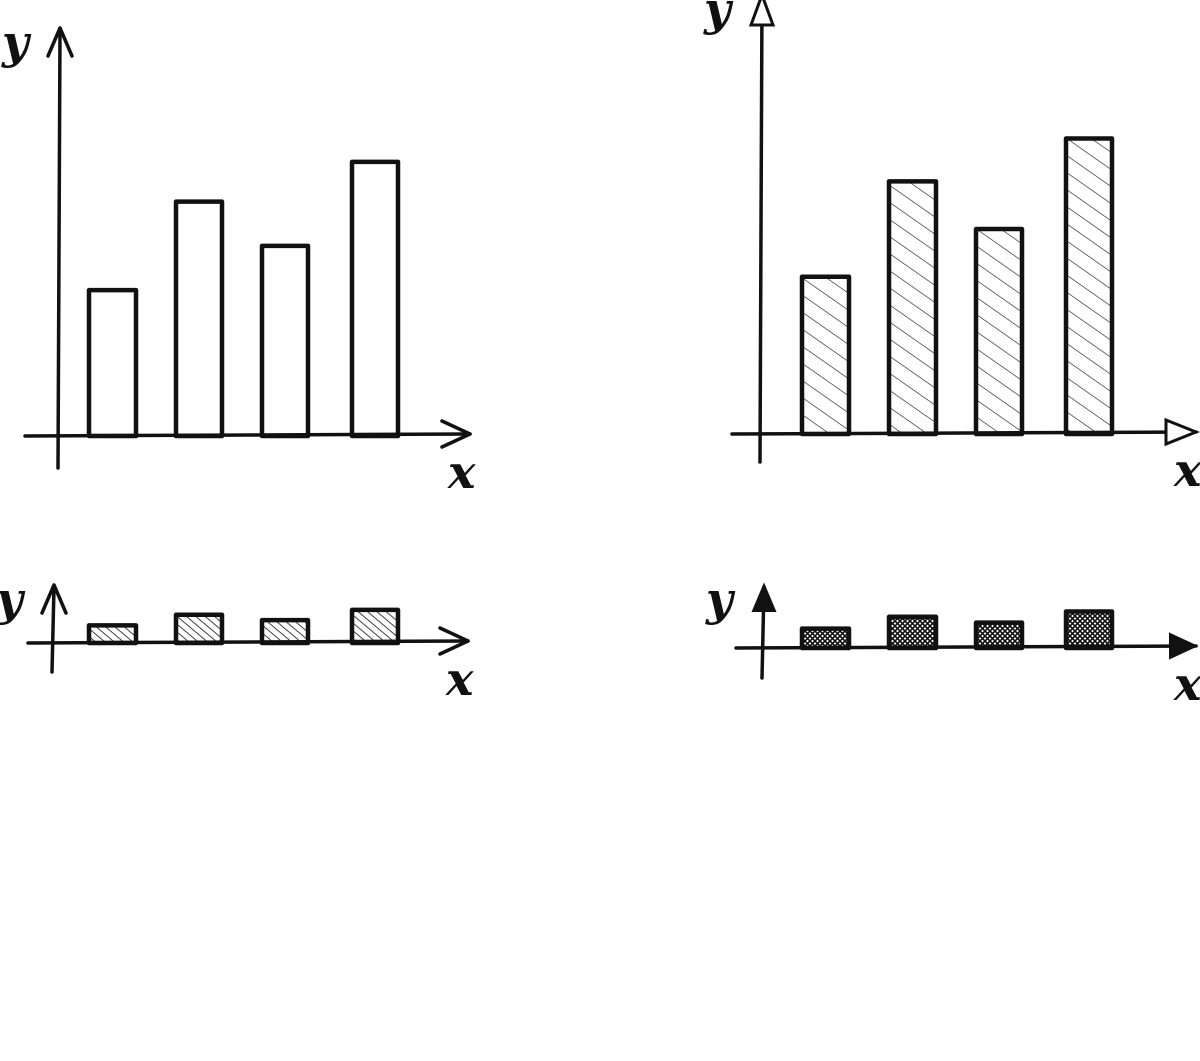  What do you see at coordinates (16, 42) in the screenshot?
I see `y-axis-label-1: y` at bounding box center [16, 42].